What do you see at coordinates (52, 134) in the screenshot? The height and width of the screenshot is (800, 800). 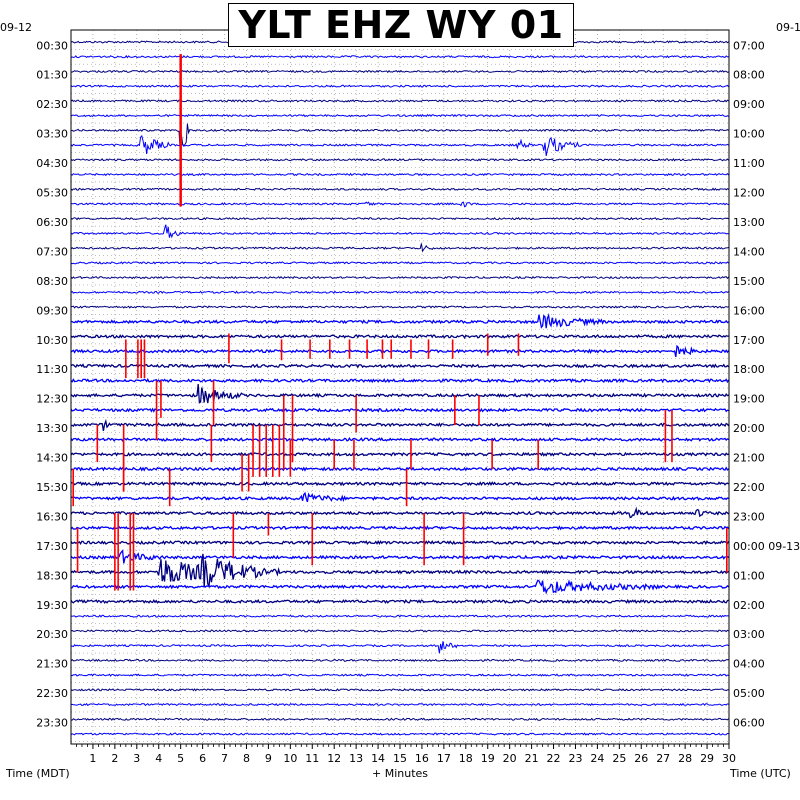 I see `left-time-label: 03:30` at bounding box center [52, 134].